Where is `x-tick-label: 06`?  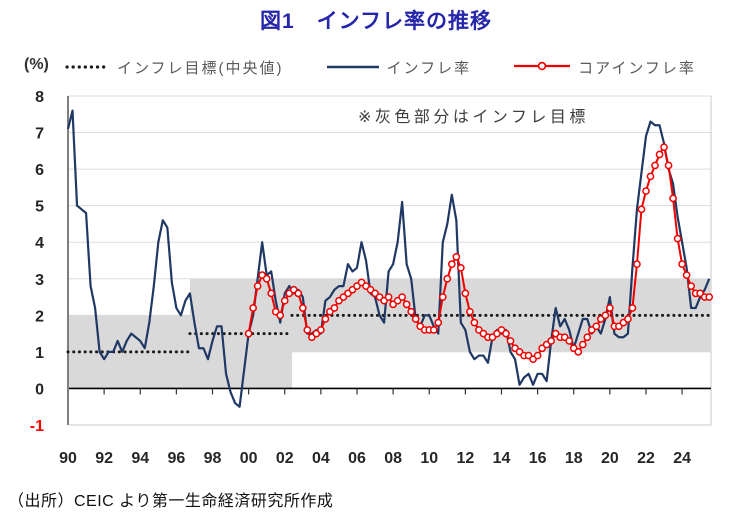 x-tick-label: 06 is located at coordinates (357, 458).